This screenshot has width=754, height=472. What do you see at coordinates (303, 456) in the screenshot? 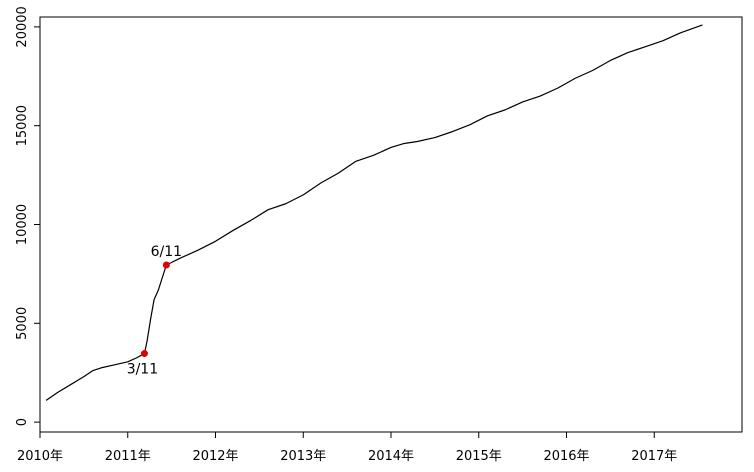
I see `x-tick-label: 2013年` at bounding box center [303, 456].